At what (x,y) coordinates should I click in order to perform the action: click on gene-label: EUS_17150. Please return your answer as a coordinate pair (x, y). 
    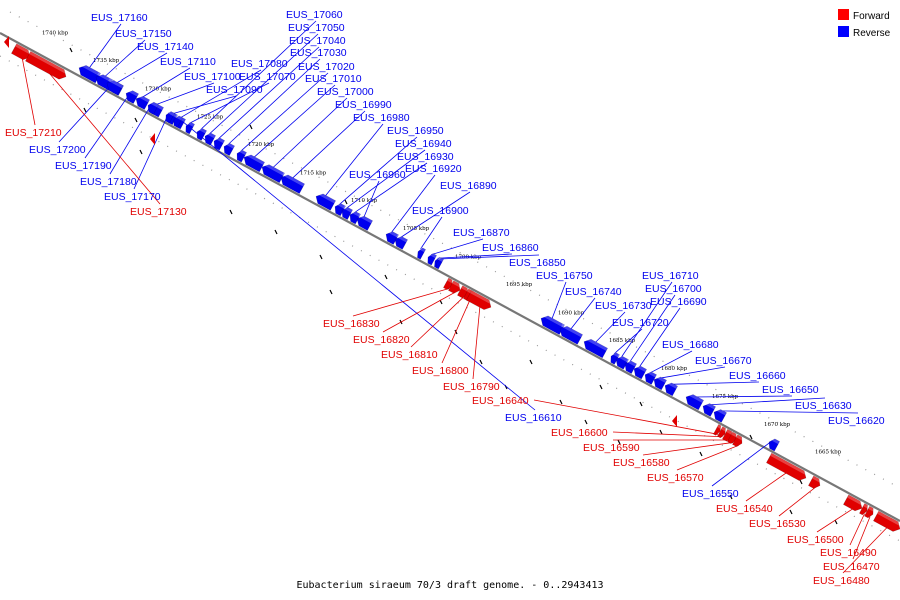
    Looking at the image, I should click on (143, 34).